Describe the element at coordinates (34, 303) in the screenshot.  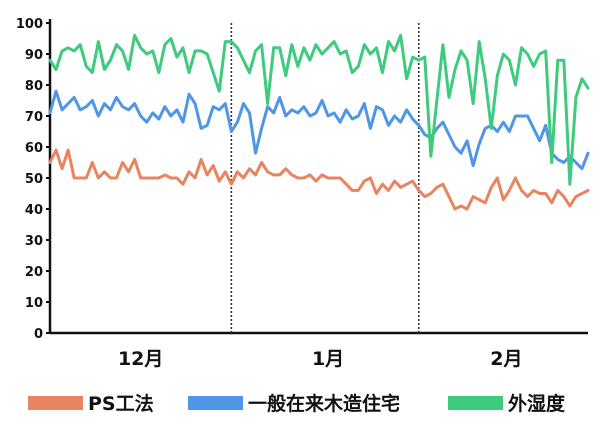
I see `y-tick-label: 10` at that location.